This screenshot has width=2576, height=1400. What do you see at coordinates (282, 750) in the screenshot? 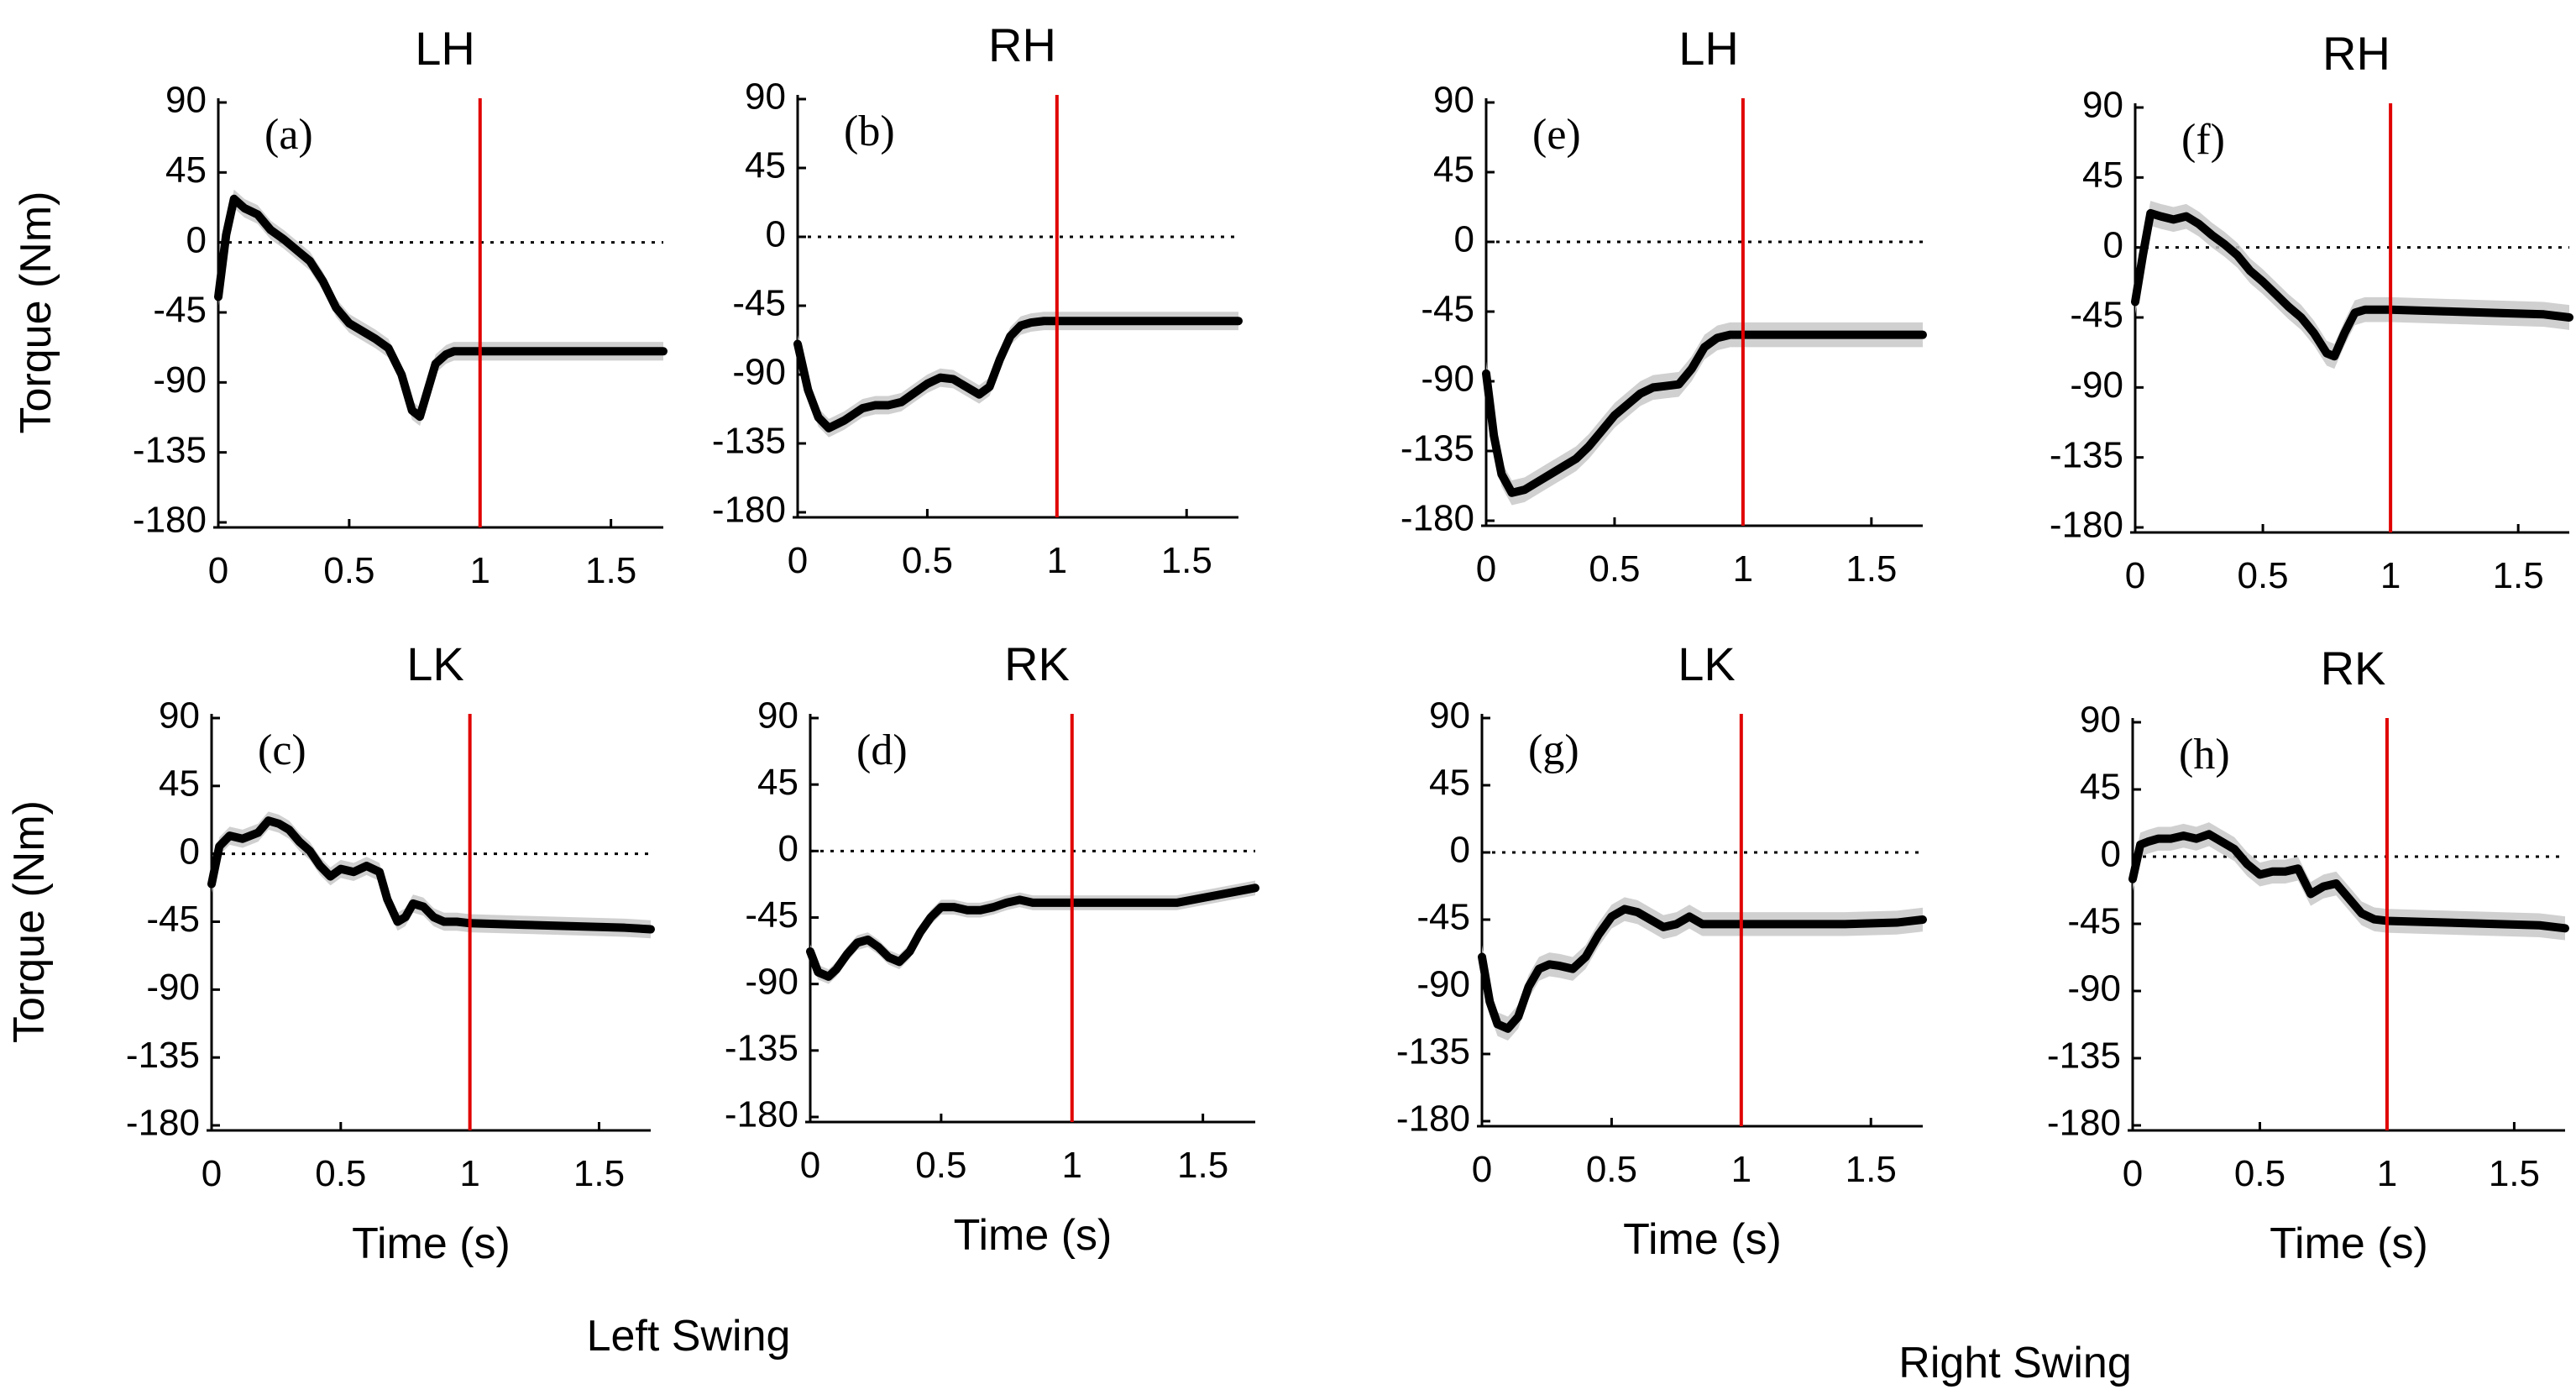
I see `panel-letter: (c)` at bounding box center [282, 750].